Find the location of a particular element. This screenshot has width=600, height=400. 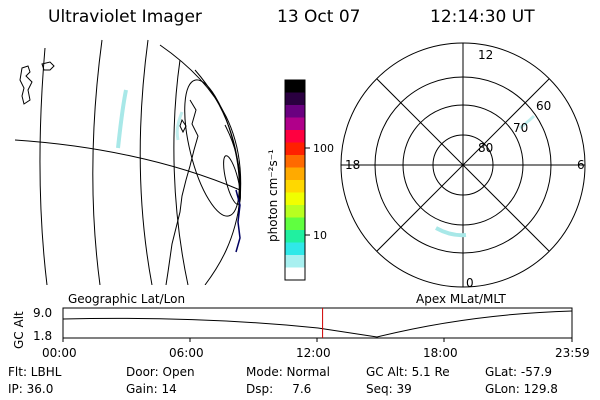

mlt-label-0: 0 is located at coordinates (470, 283).